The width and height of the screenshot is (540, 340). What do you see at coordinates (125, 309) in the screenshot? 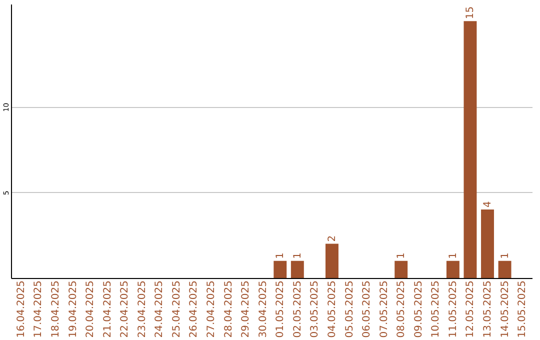
I see `x-tick-label: 22.04.2025` at bounding box center [125, 309].